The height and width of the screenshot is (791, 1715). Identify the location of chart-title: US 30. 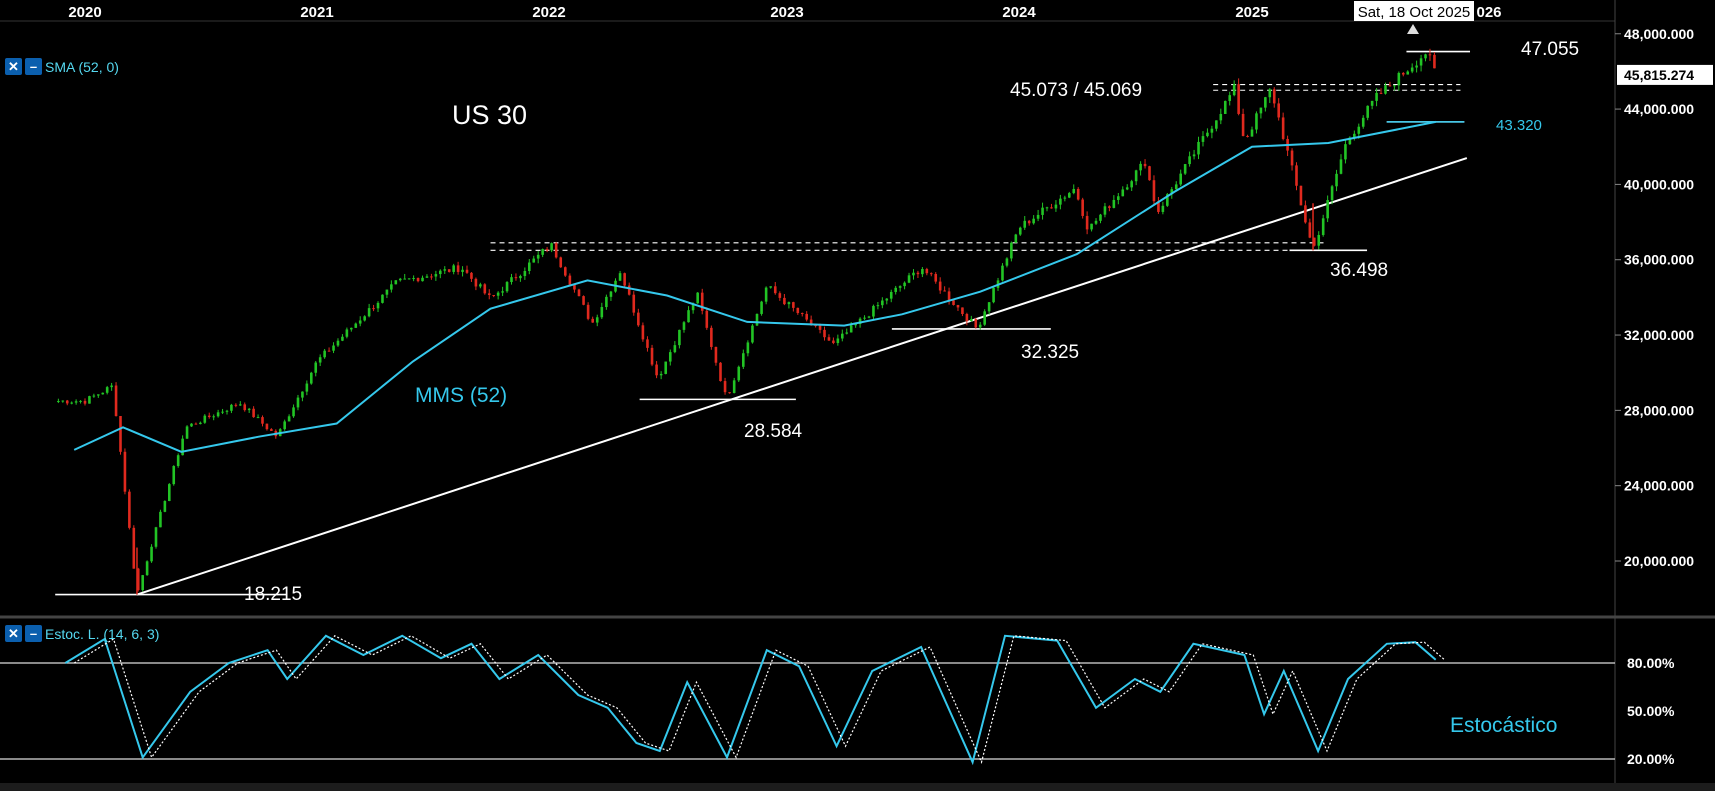
(489, 115).